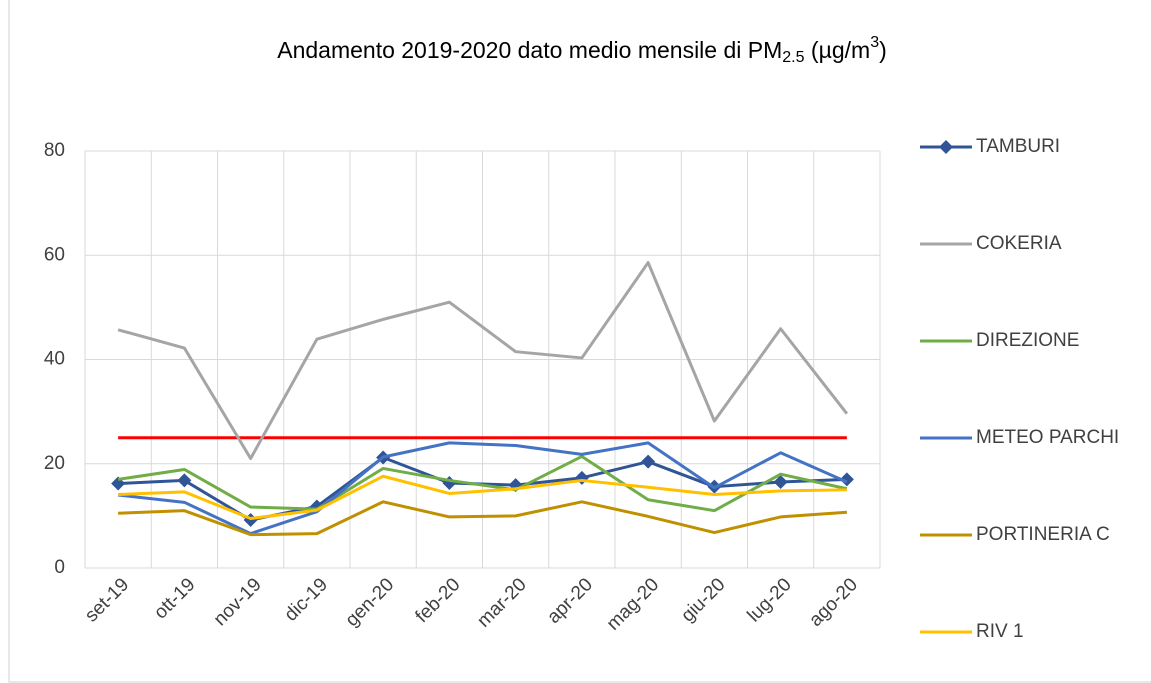  What do you see at coordinates (501, 602) in the screenshot?
I see `x-tick-label: mar-20` at bounding box center [501, 602].